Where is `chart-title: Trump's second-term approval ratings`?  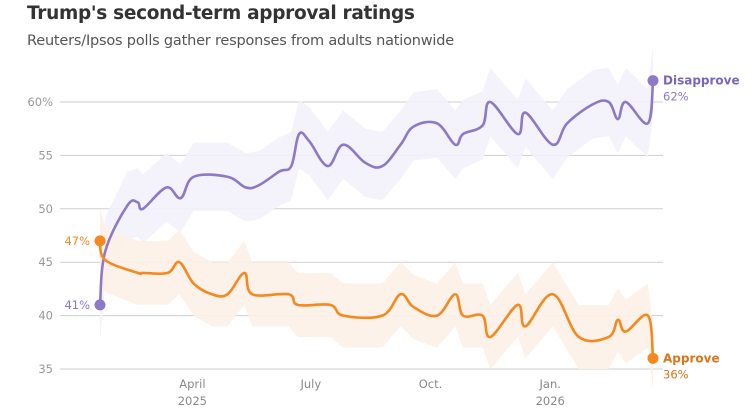
chart-title: Trump's second-term approval ratings is located at coordinates (221, 13).